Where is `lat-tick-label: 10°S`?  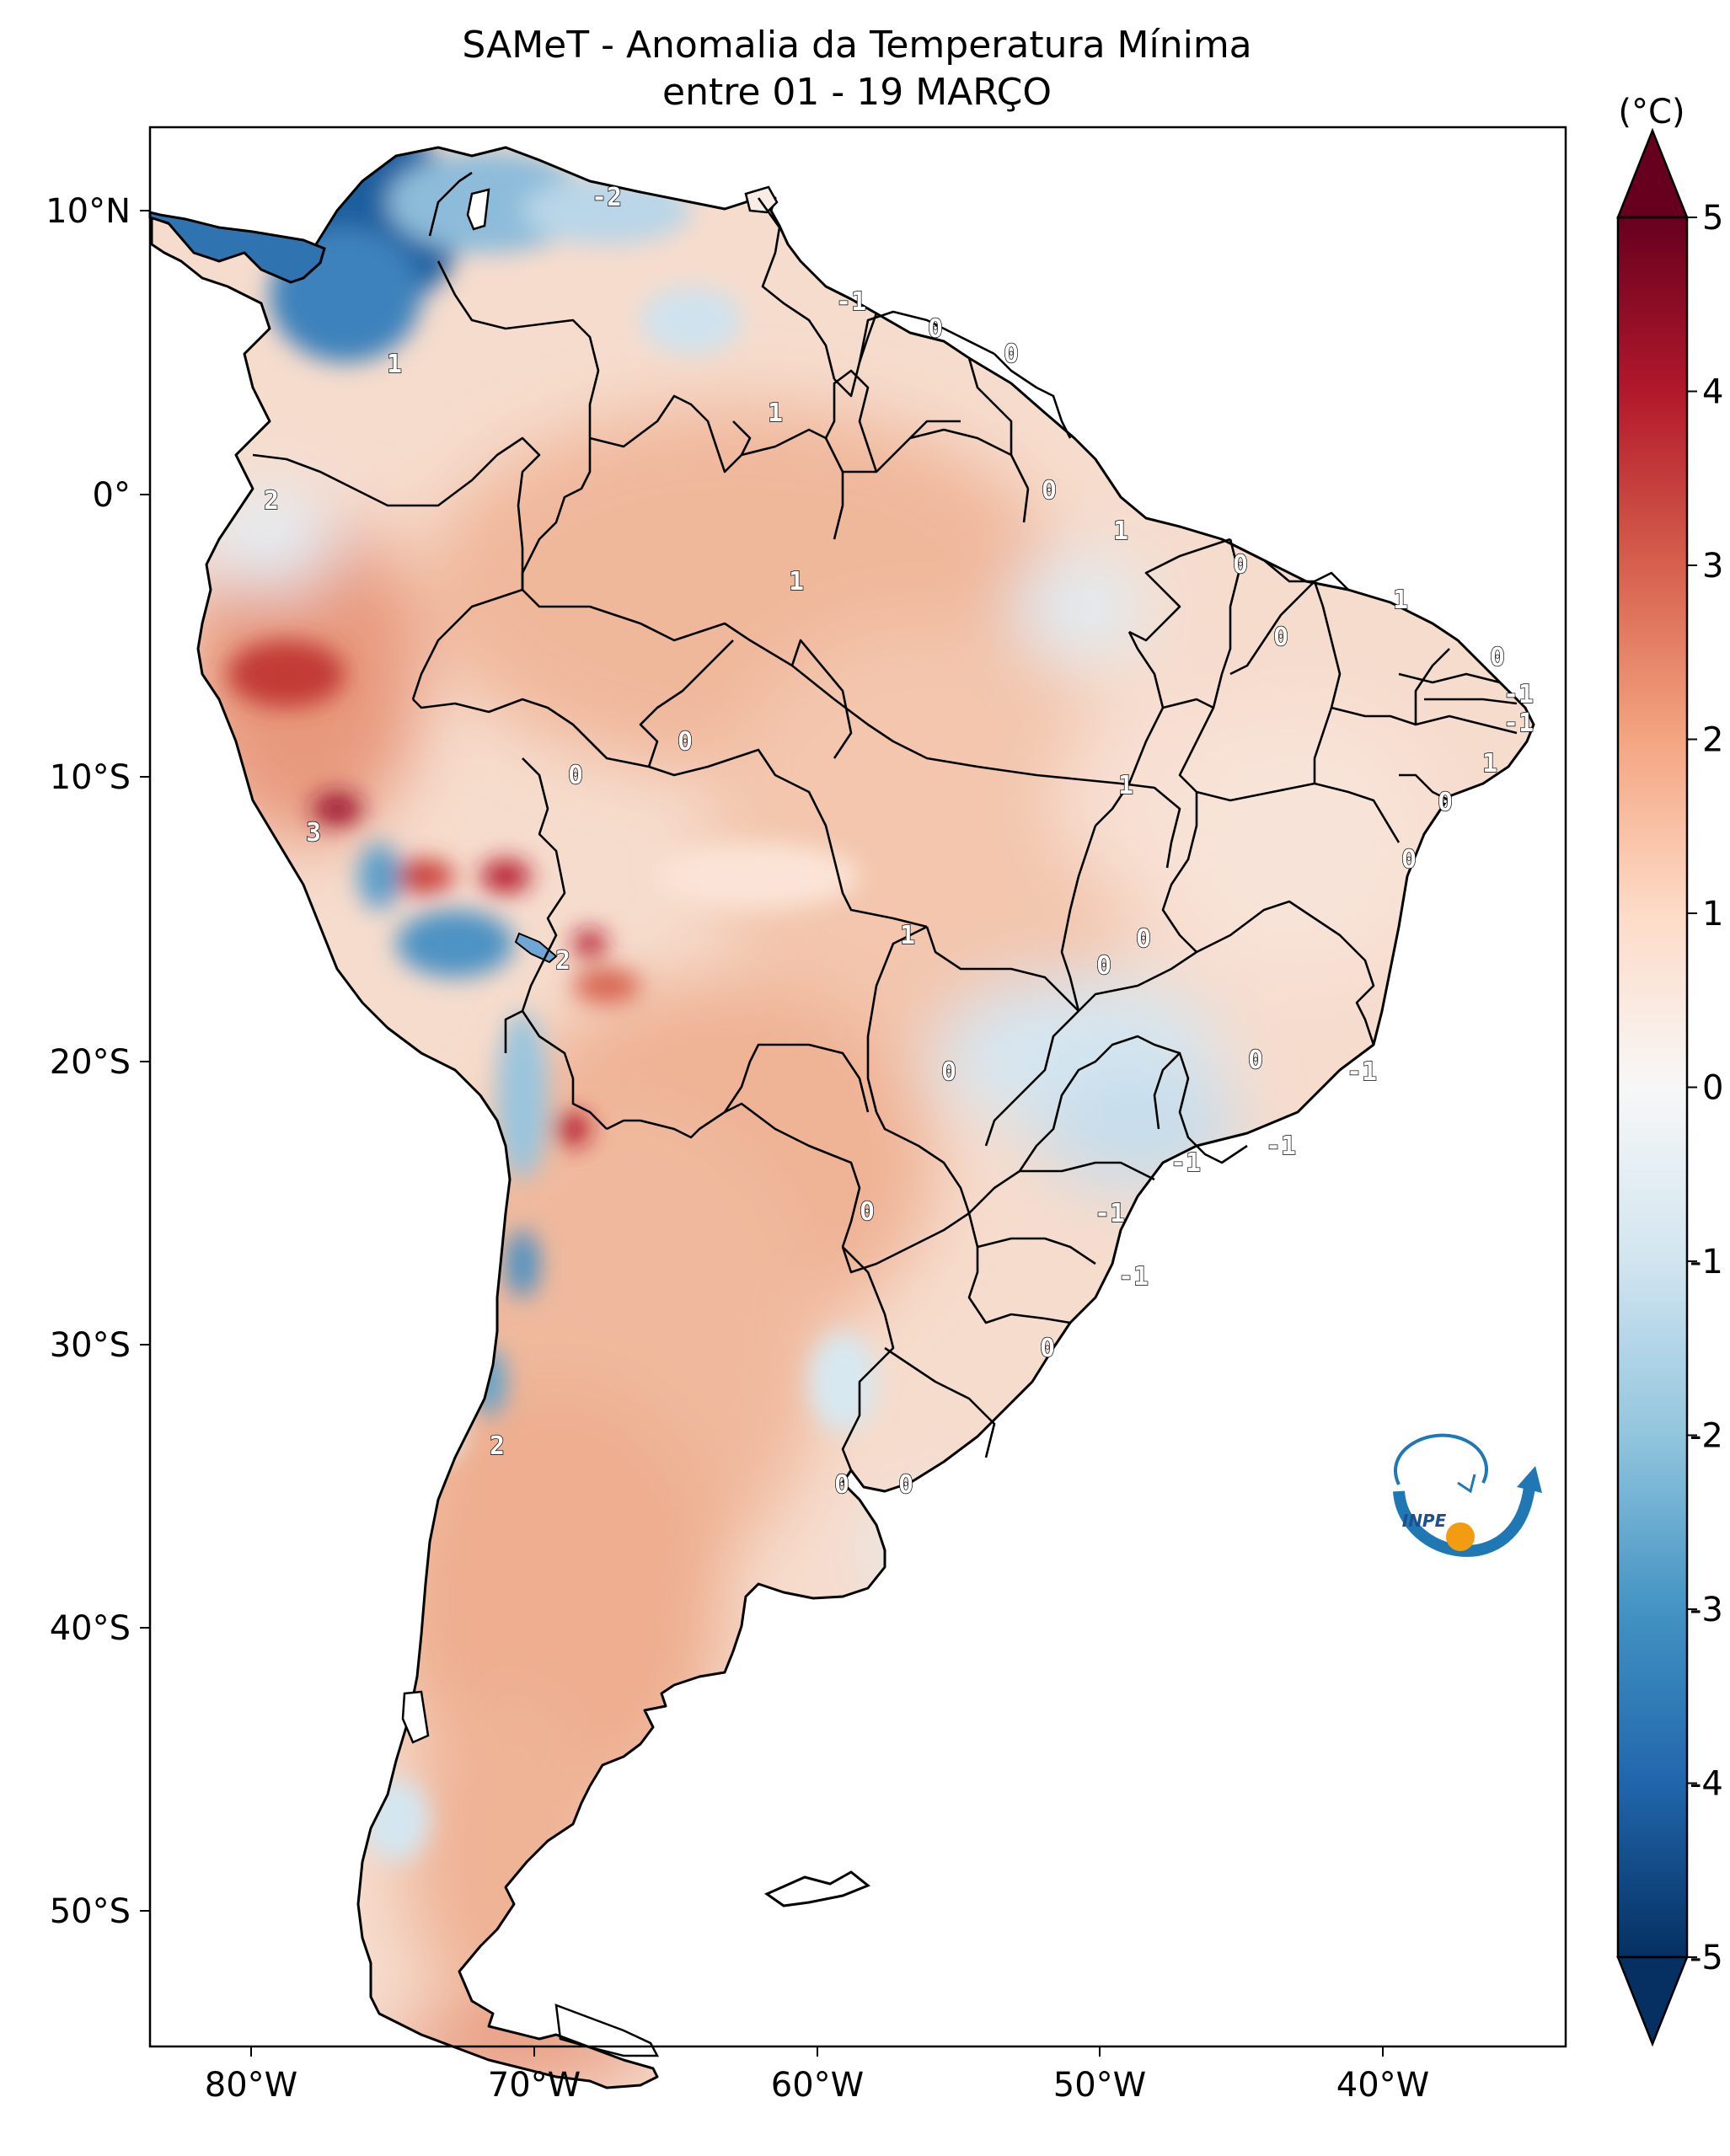
lat-tick-label: 10°S is located at coordinates (90, 777).